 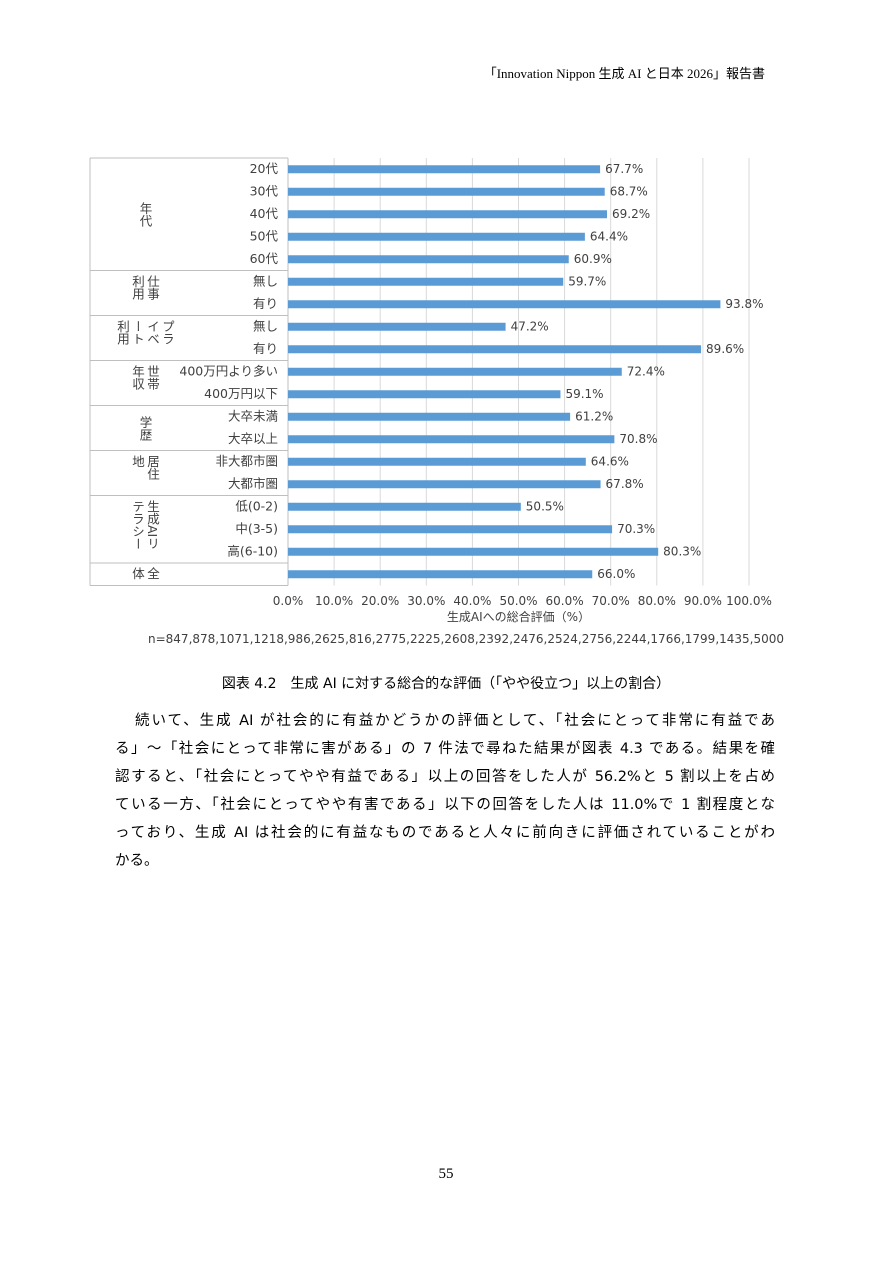 What do you see at coordinates (624, 73) in the screenshot?
I see `running-header: 「Innovation Nippon 生成 AI と日本 2026」報告書` at bounding box center [624, 73].